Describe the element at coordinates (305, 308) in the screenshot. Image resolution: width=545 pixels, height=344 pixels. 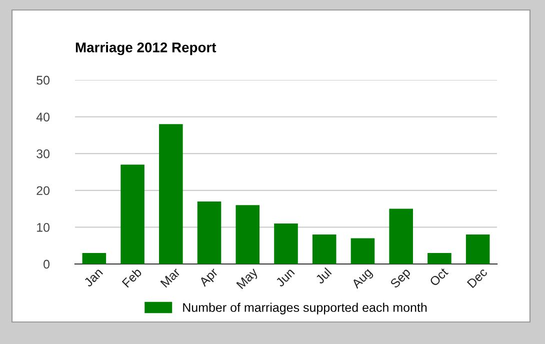
I see `legend-label: Number of marriages supported each month` at that location.